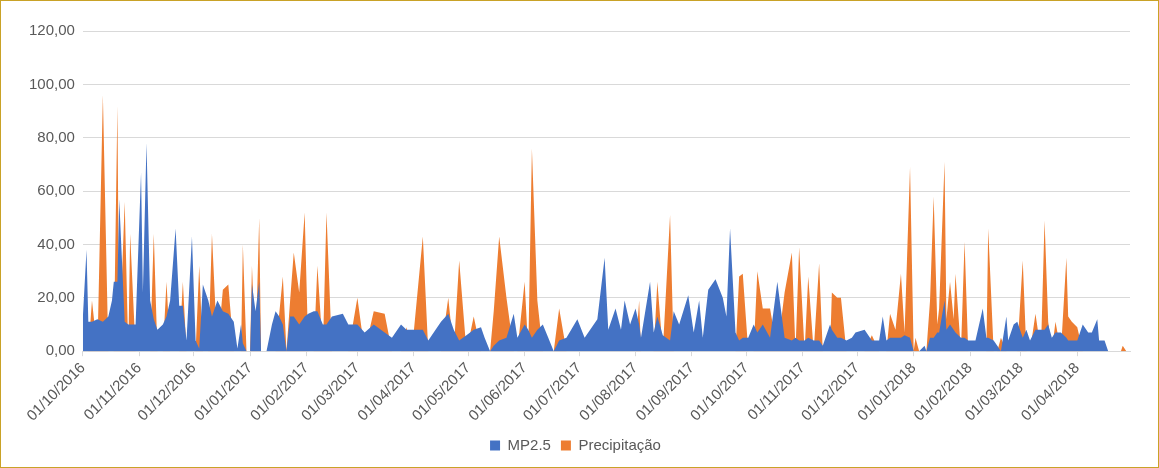 Image resolution: width=1159 pixels, height=468 pixels. Describe the element at coordinates (619, 444) in the screenshot. I see `legend-label: Precipitação` at that location.